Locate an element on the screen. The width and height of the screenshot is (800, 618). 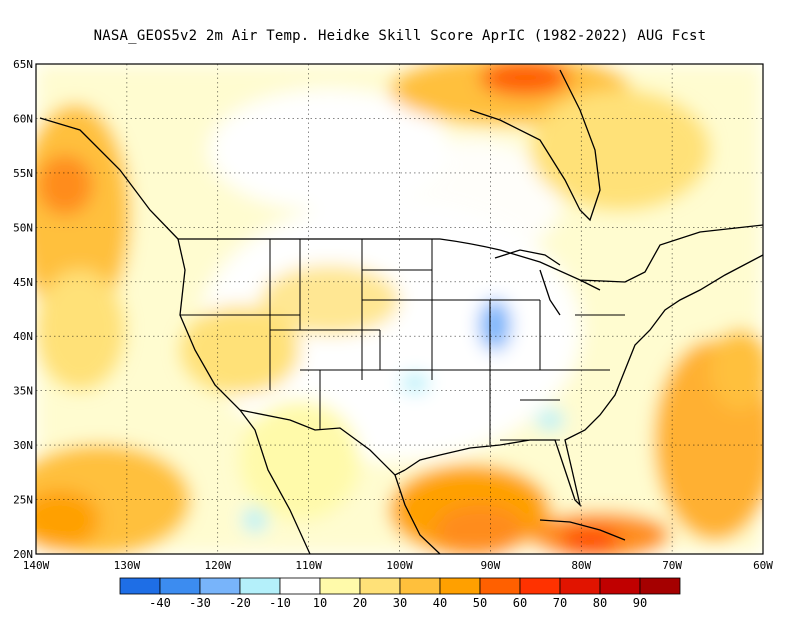
lon-tick-label: 70W is located at coordinates (672, 565).